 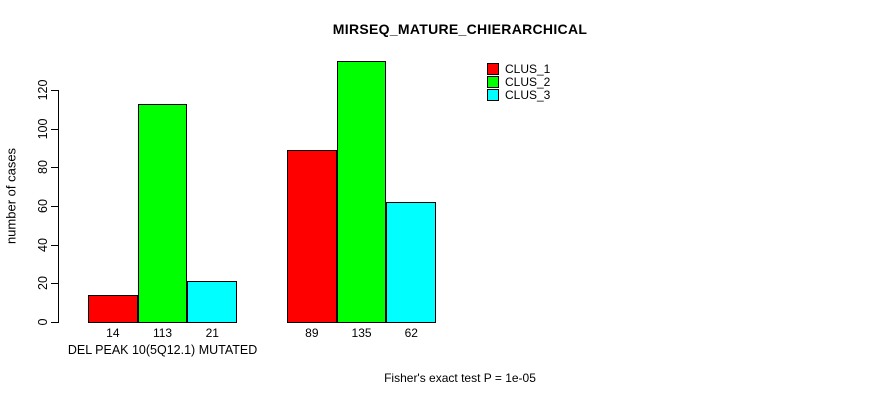 I want to click on y-axis-tick-label: 0, so click(x=43, y=322).